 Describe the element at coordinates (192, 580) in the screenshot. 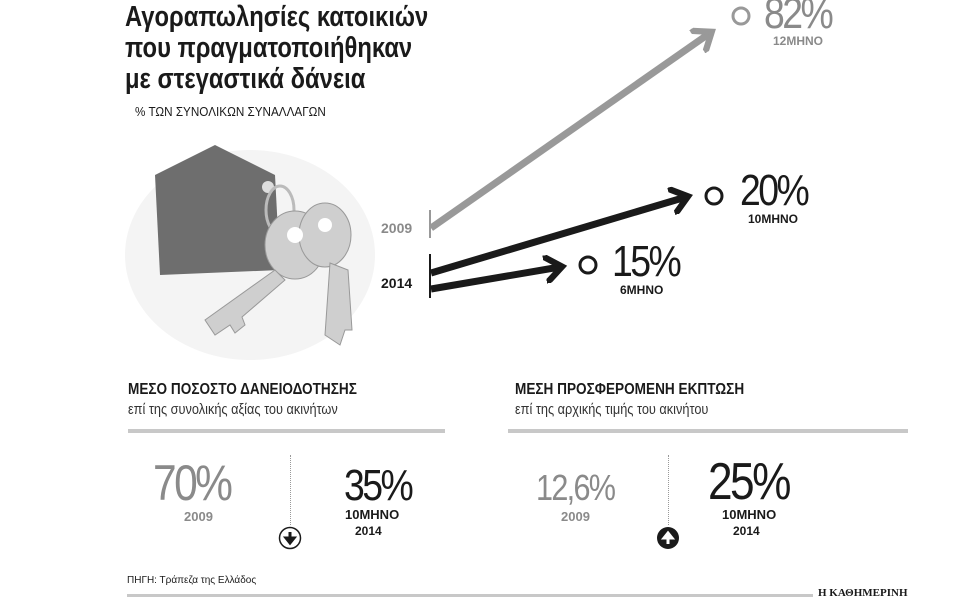

I see `source-note: ΠΗΓΗ: Τράπεζα της Ελλάδος` at that location.